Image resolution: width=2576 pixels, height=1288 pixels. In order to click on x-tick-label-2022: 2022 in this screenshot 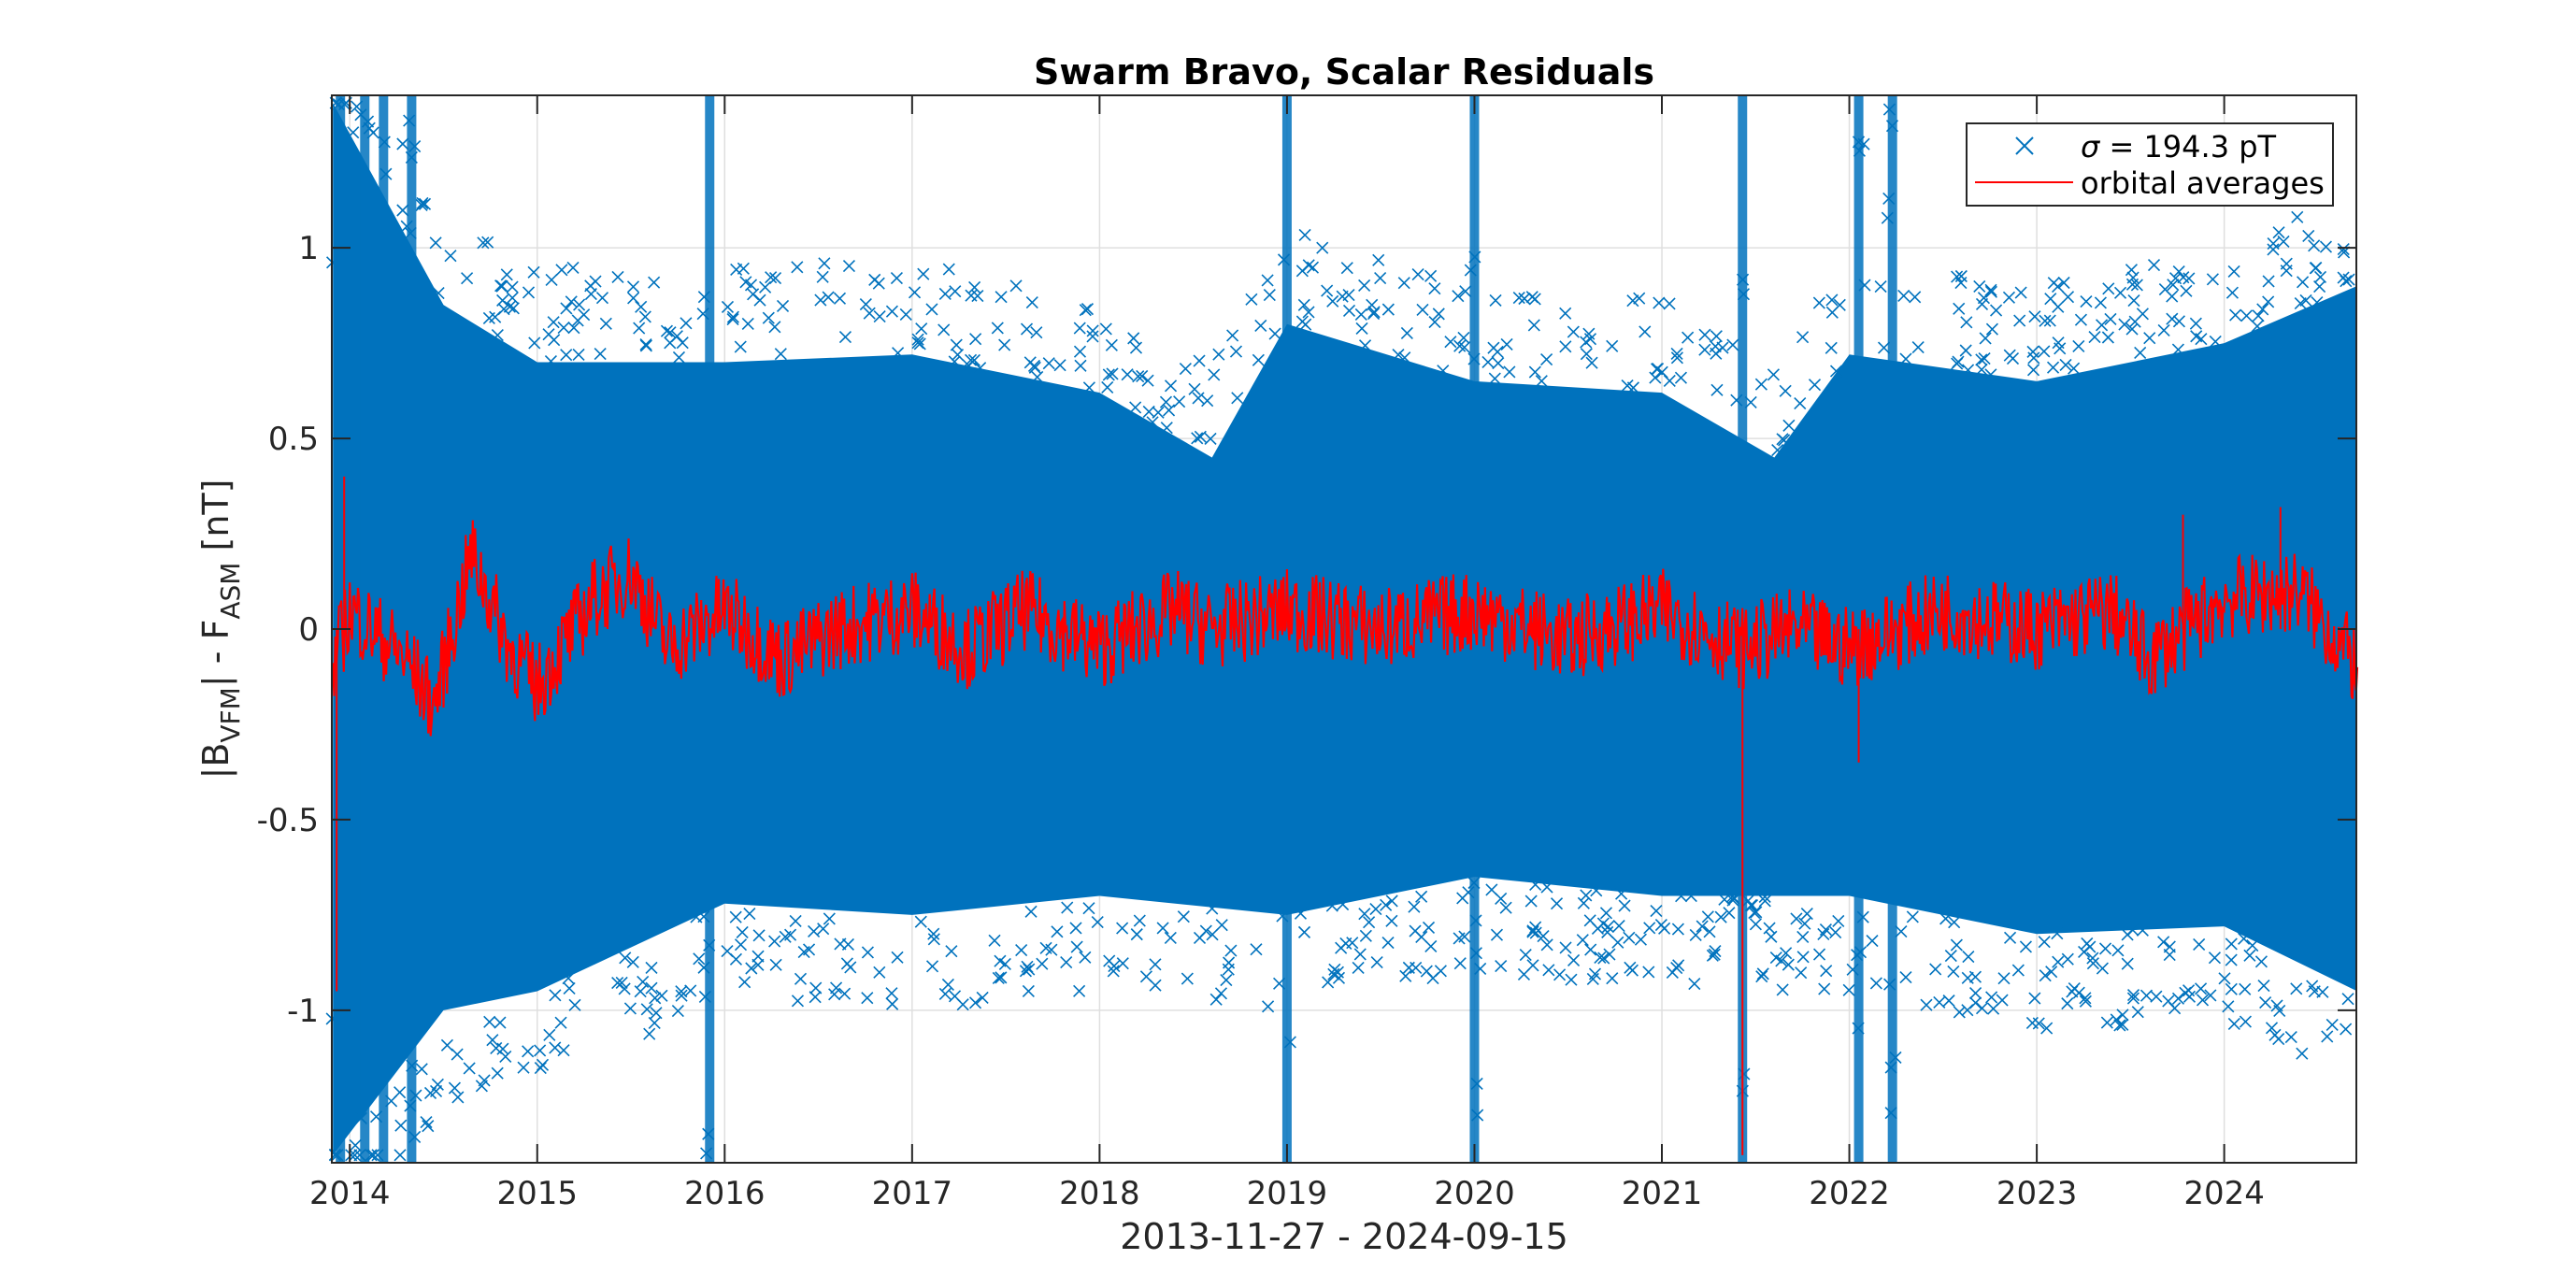, I will do `click(1849, 1193)`.